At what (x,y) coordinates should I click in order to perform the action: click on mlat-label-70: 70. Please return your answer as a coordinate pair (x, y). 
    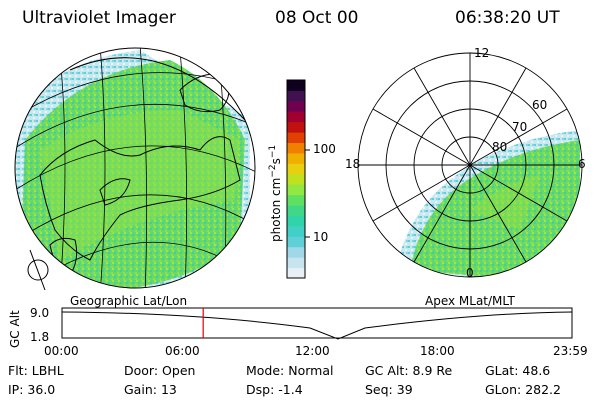
    Looking at the image, I should click on (520, 127).